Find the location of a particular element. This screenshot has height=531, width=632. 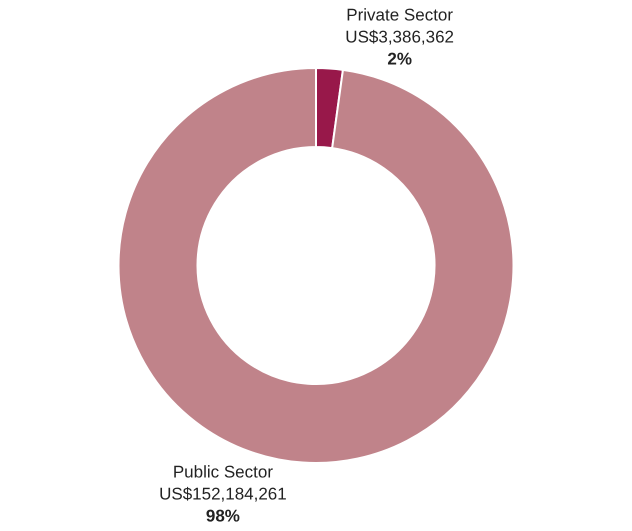

slice-label: Private Sector is located at coordinates (400, 14).